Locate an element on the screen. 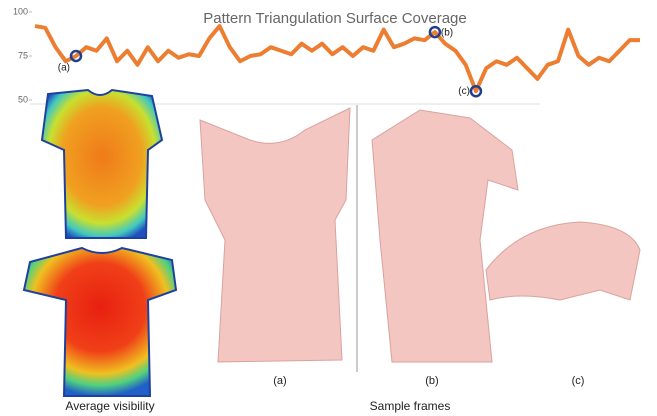 The height and width of the screenshot is (416, 657). y-tick-label: 100 is located at coordinates (20, 11).